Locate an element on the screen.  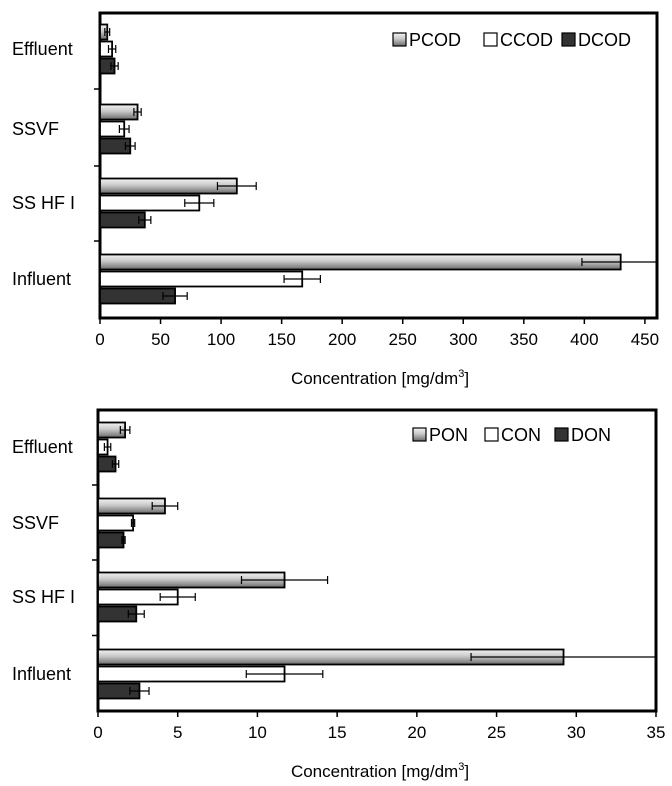
legend-label-con: CON is located at coordinates (521, 435).